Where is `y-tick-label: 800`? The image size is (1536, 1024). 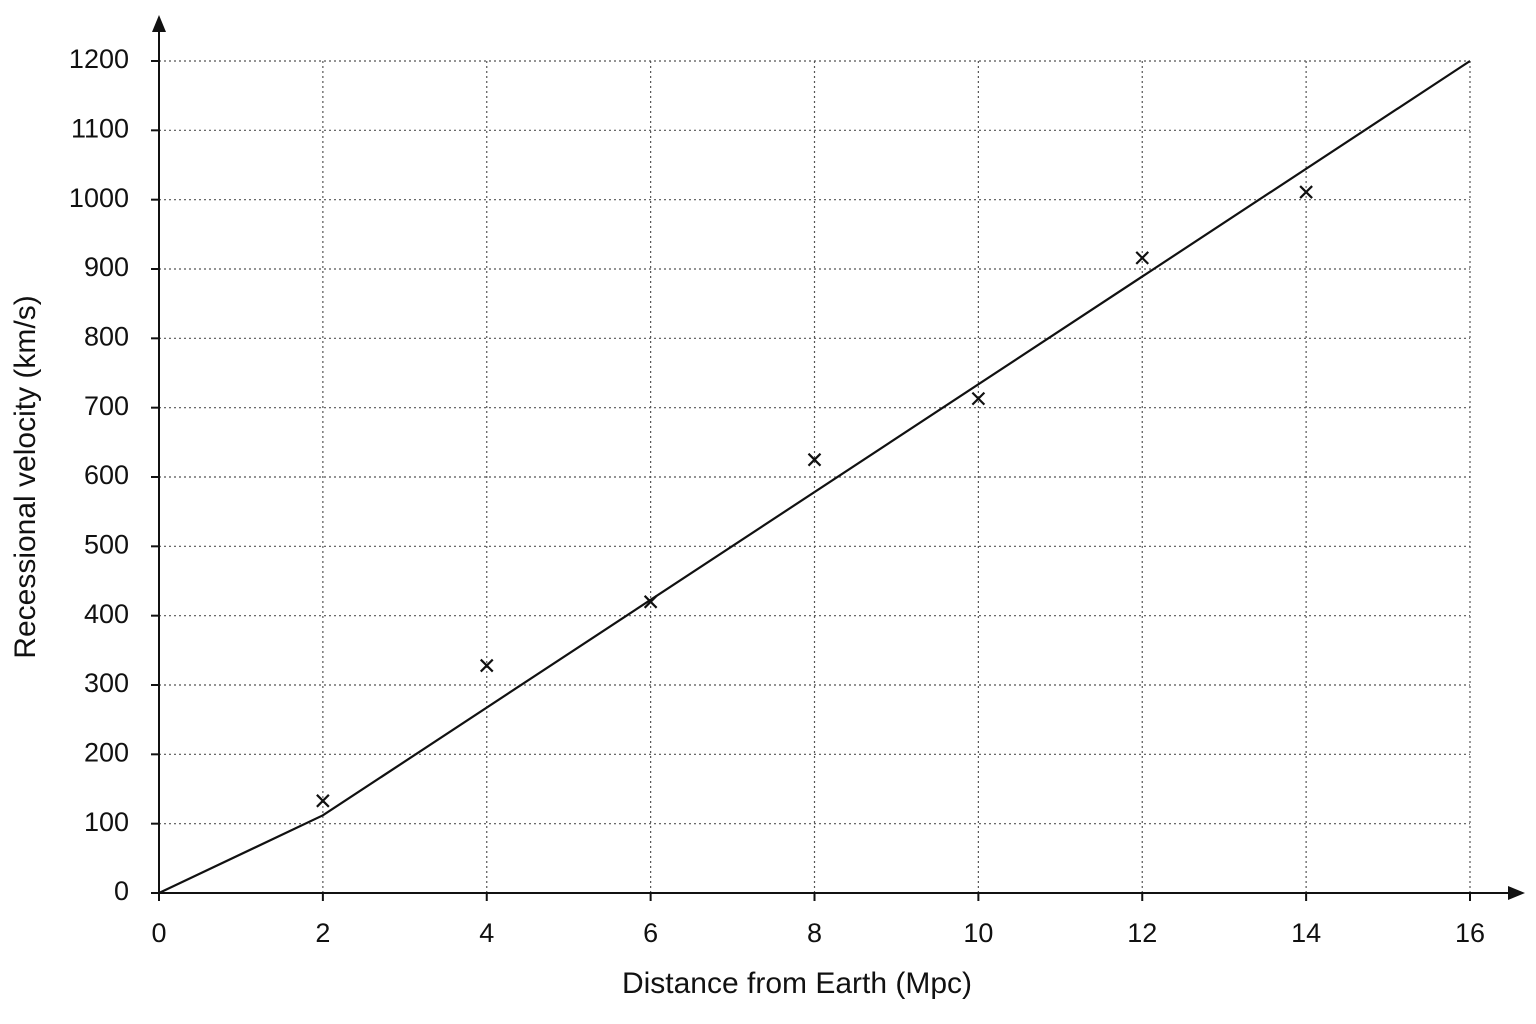 y-tick-label: 800 is located at coordinates (106, 336).